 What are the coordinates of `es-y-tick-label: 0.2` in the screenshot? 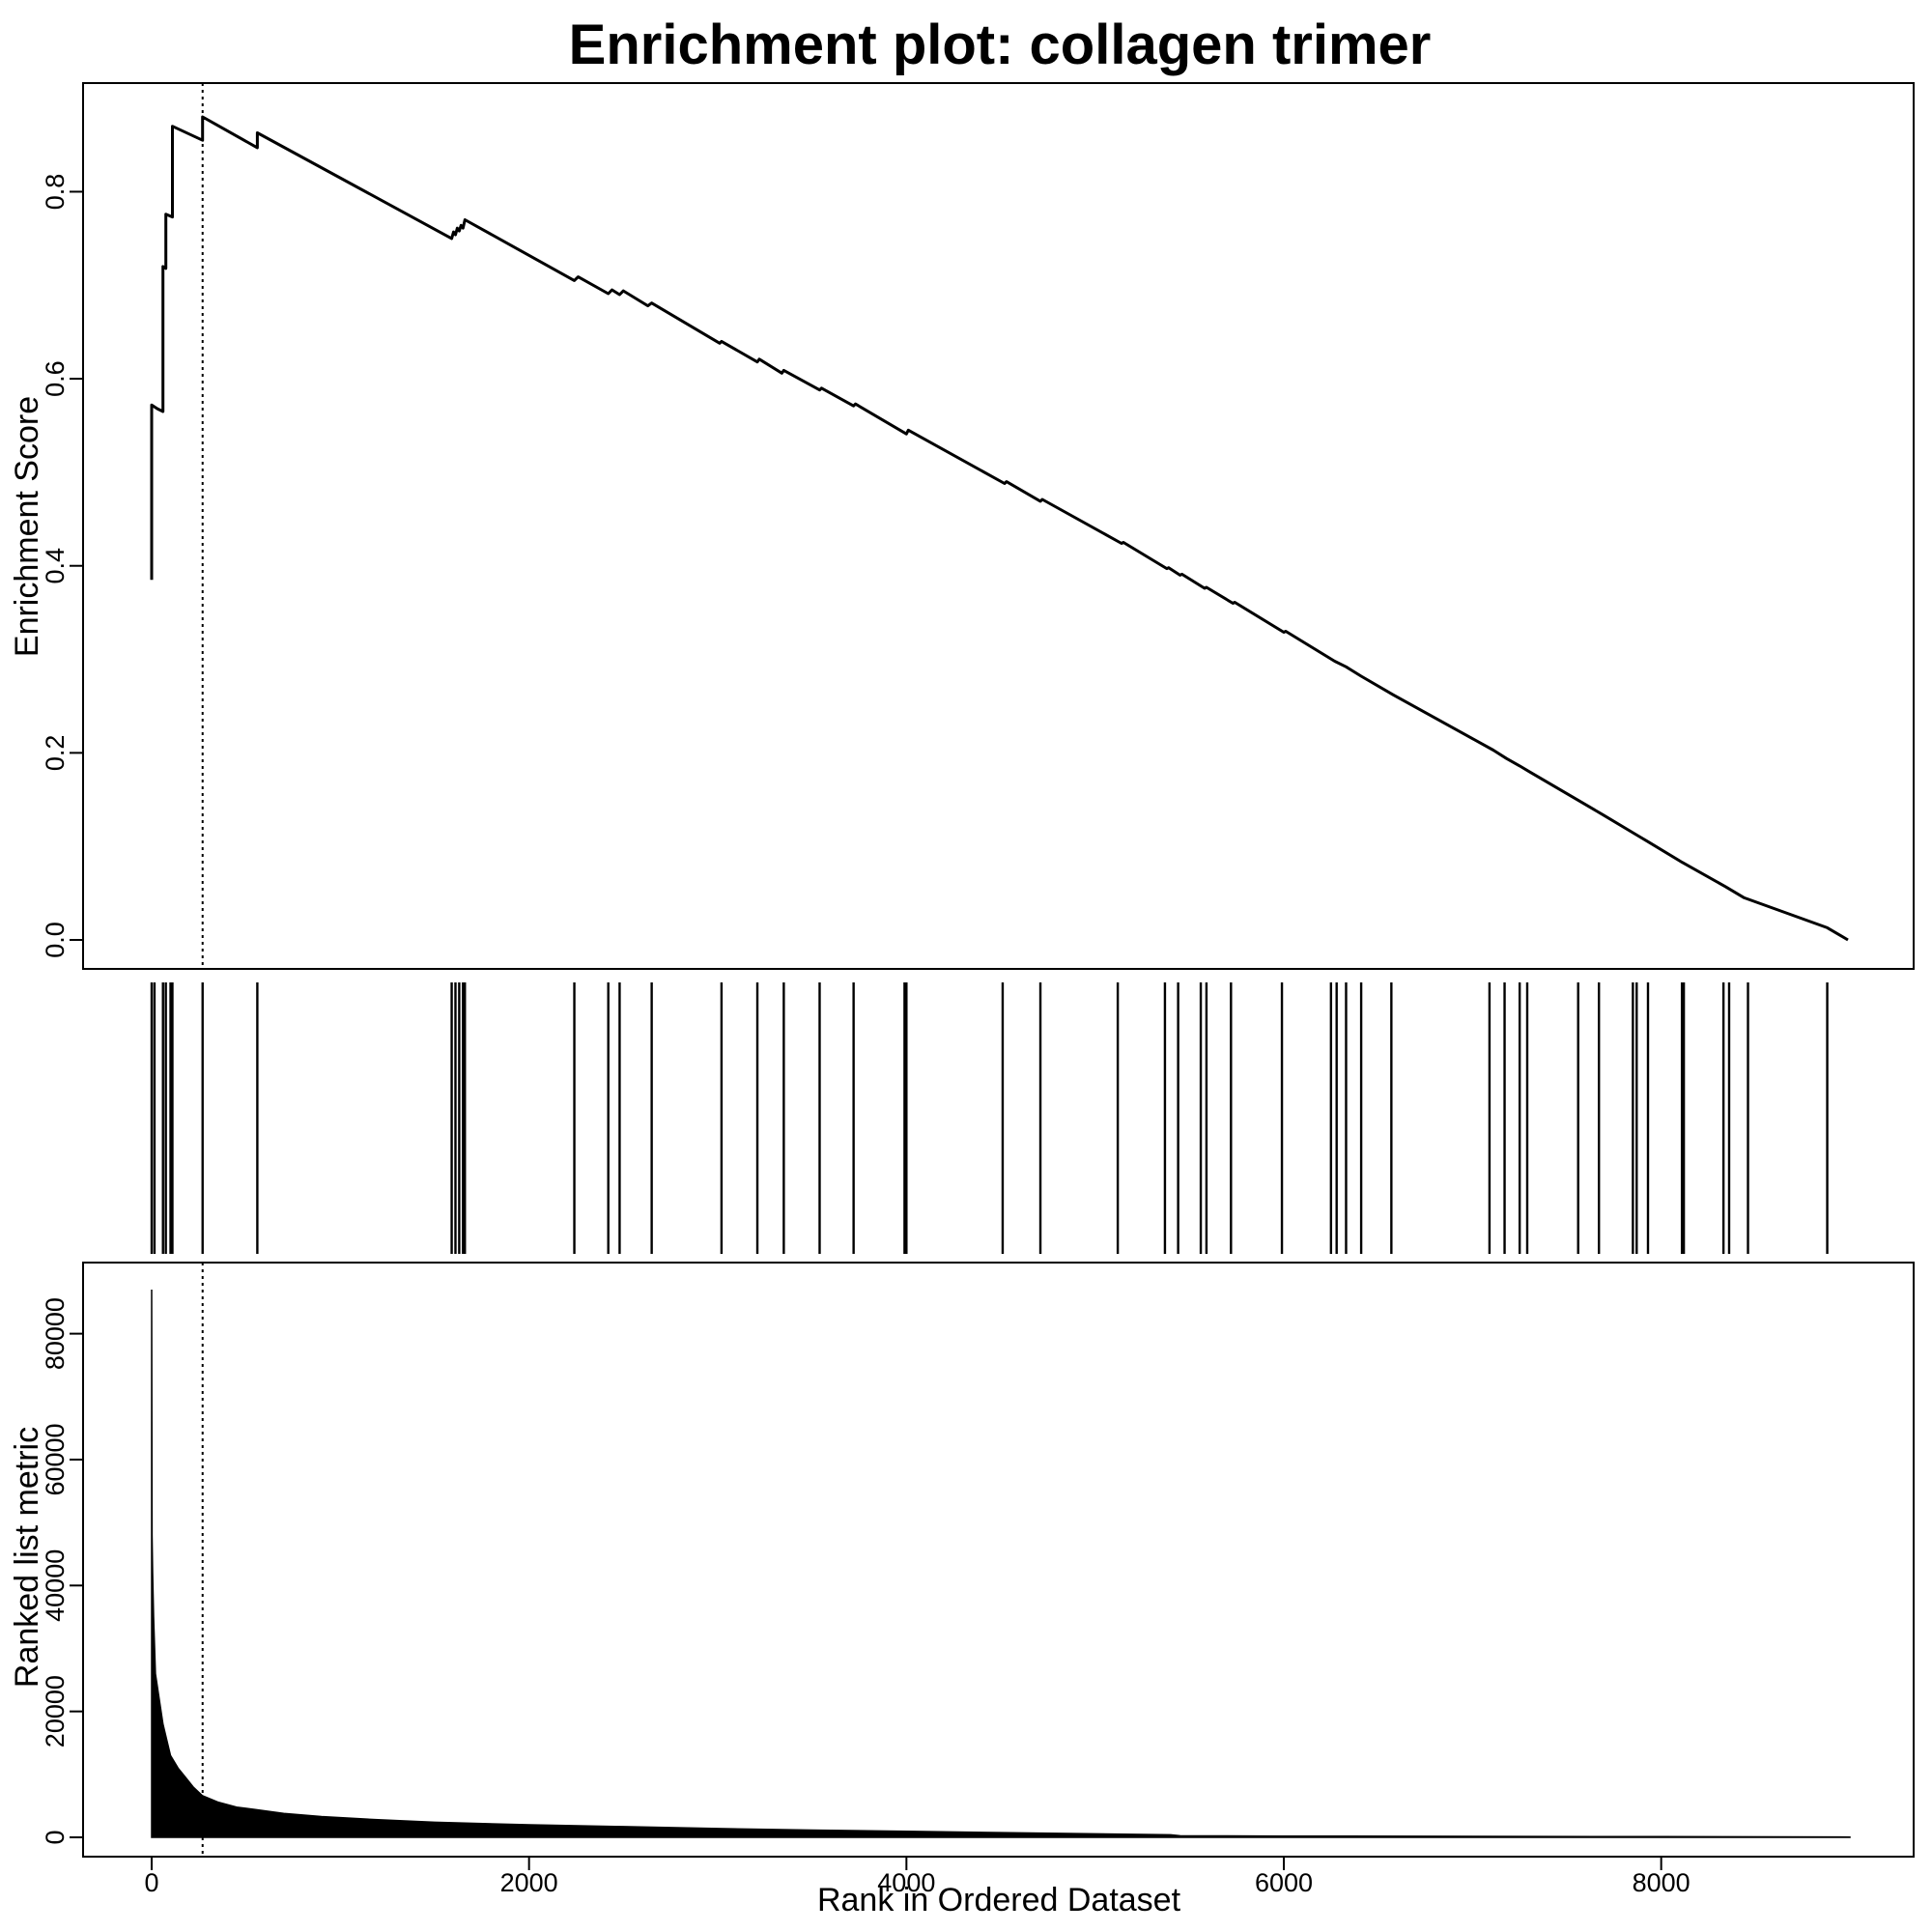 It's located at (55, 753).